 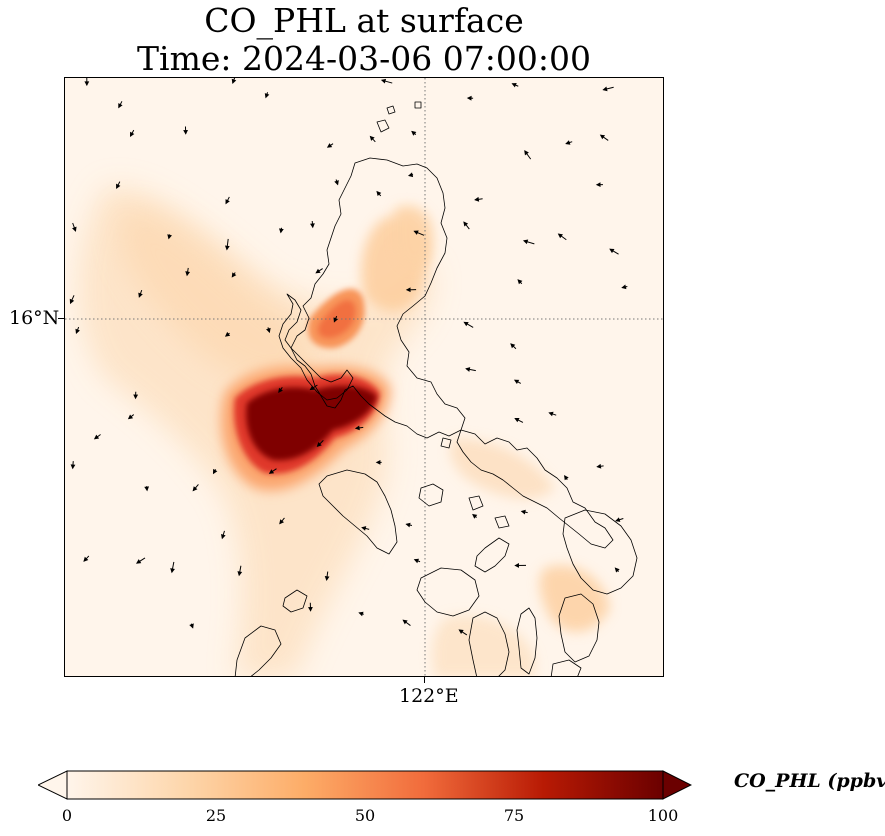 What do you see at coordinates (378, 298) in the screenshot?
I see `coastline-luzon` at bounding box center [378, 298].